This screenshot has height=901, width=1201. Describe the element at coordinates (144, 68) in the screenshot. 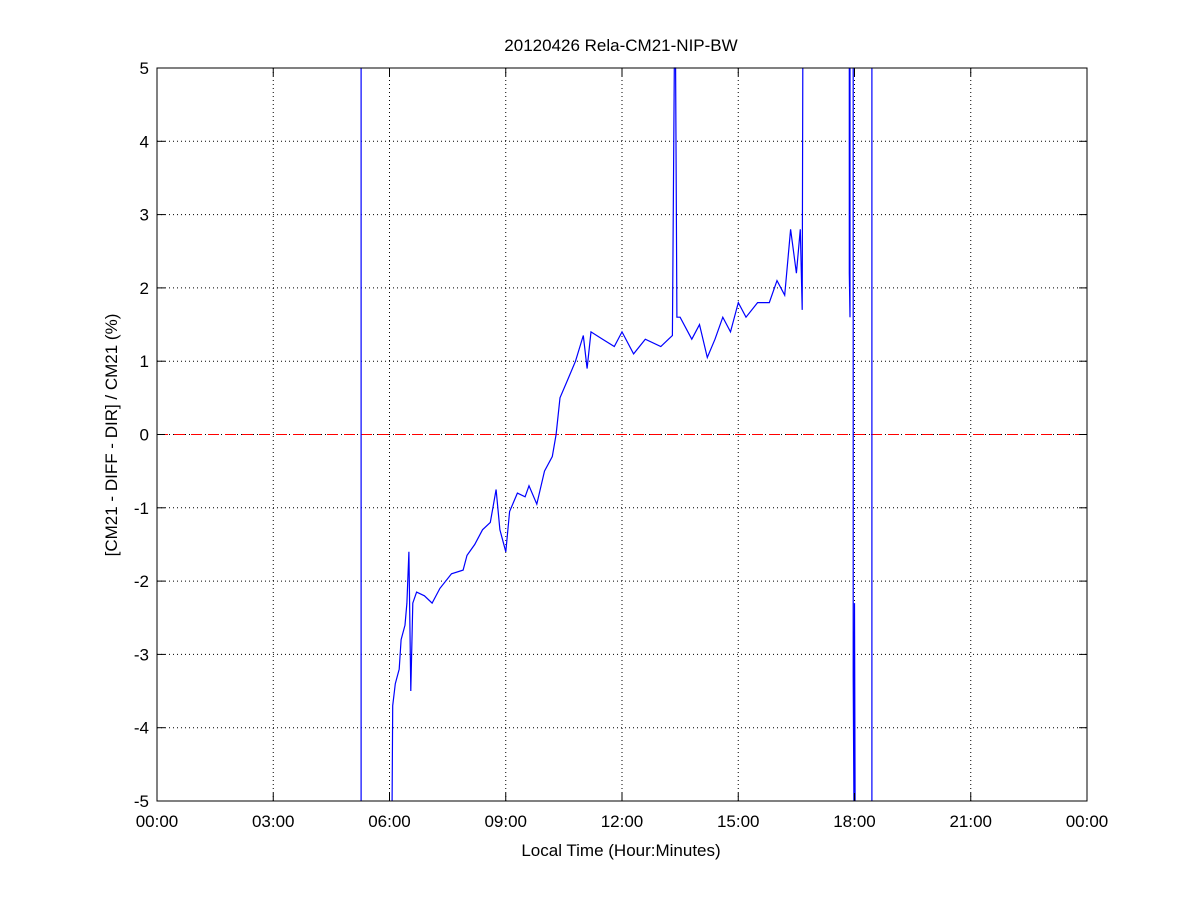

I see `y-tick-label: 5` at that location.